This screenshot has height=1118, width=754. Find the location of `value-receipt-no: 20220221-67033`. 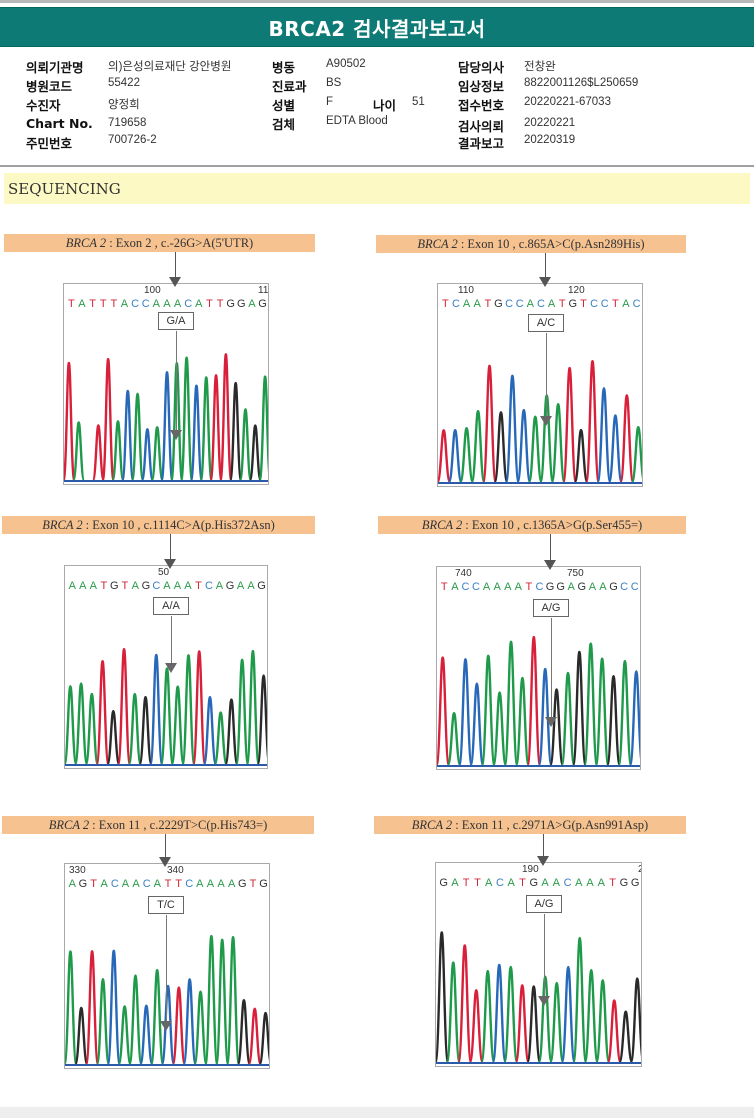

value-receipt-no: 20220221-67033 is located at coordinates (567, 102).